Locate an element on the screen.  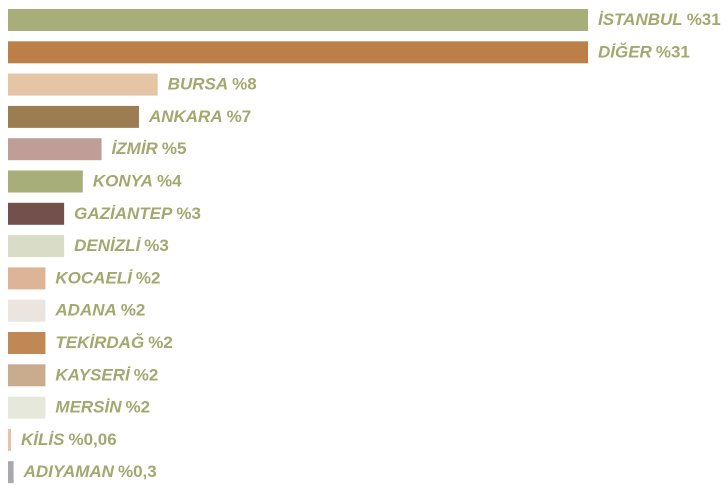
category-label: KİLİS is located at coordinates (43, 439).